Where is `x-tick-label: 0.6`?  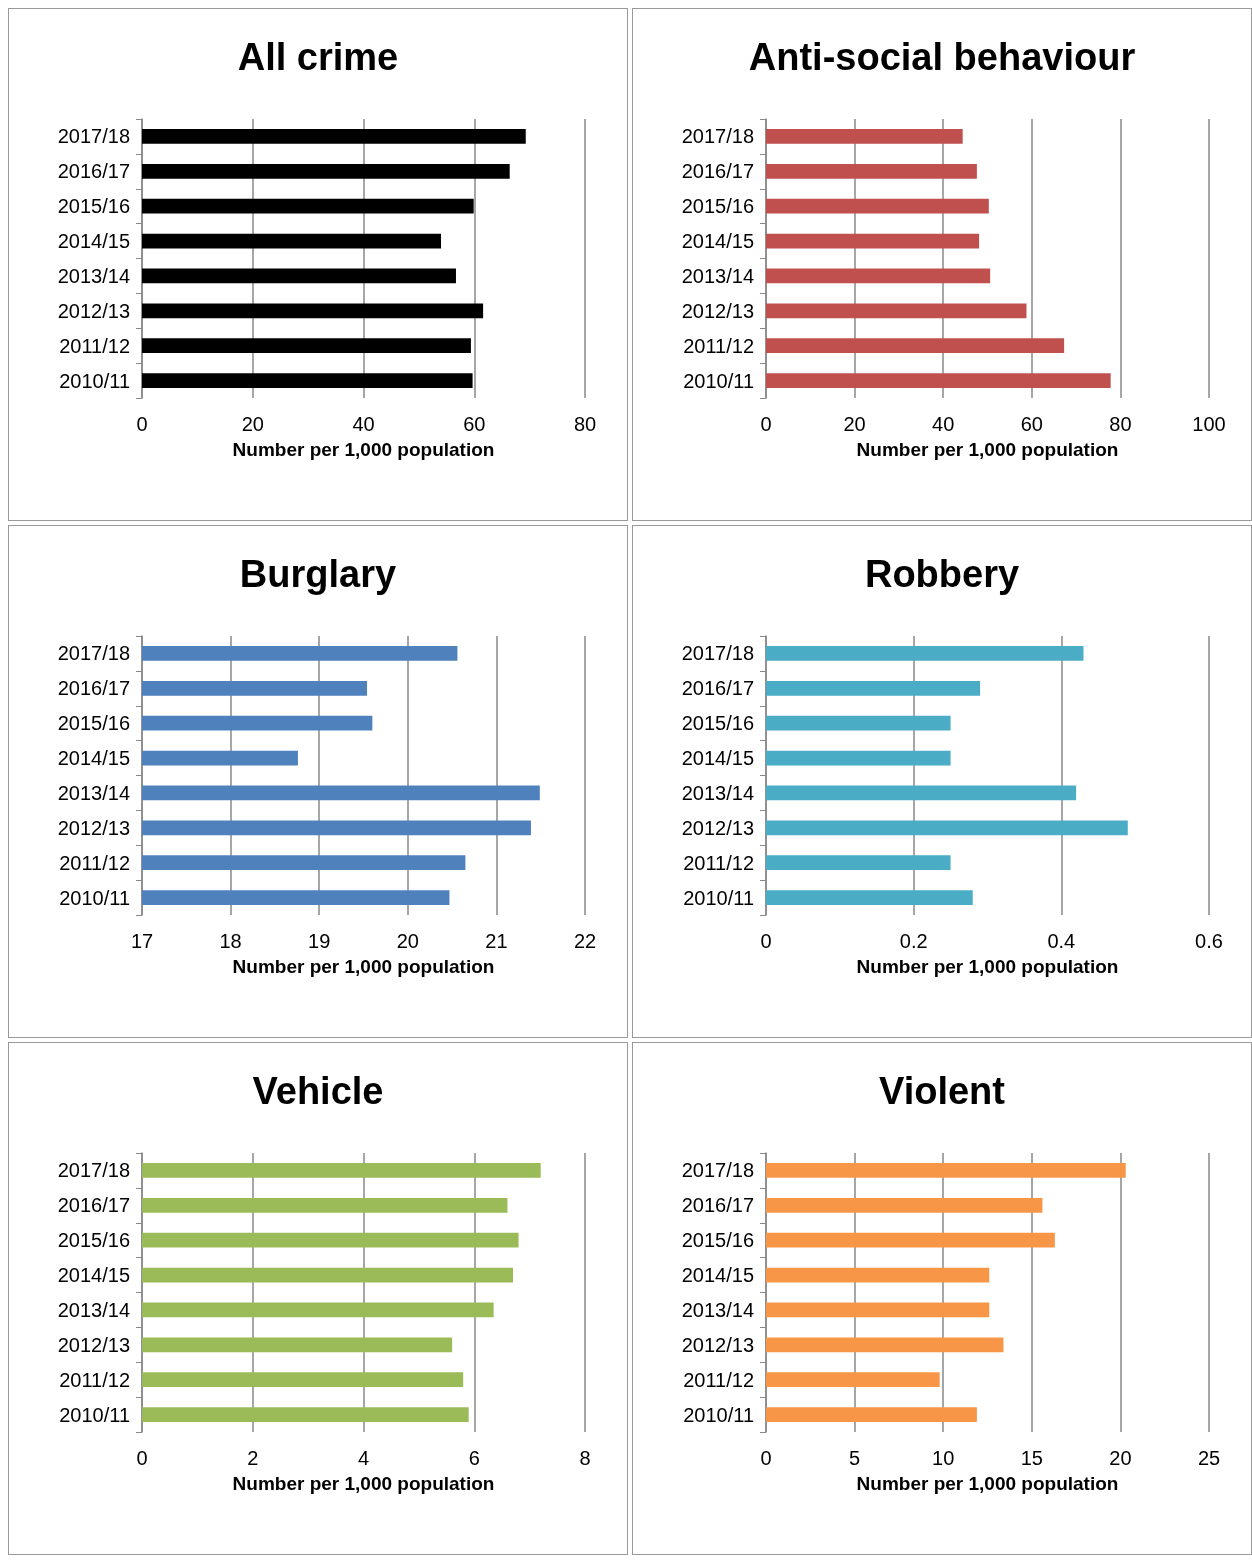 x-tick-label: 0.6 is located at coordinates (1209, 941).